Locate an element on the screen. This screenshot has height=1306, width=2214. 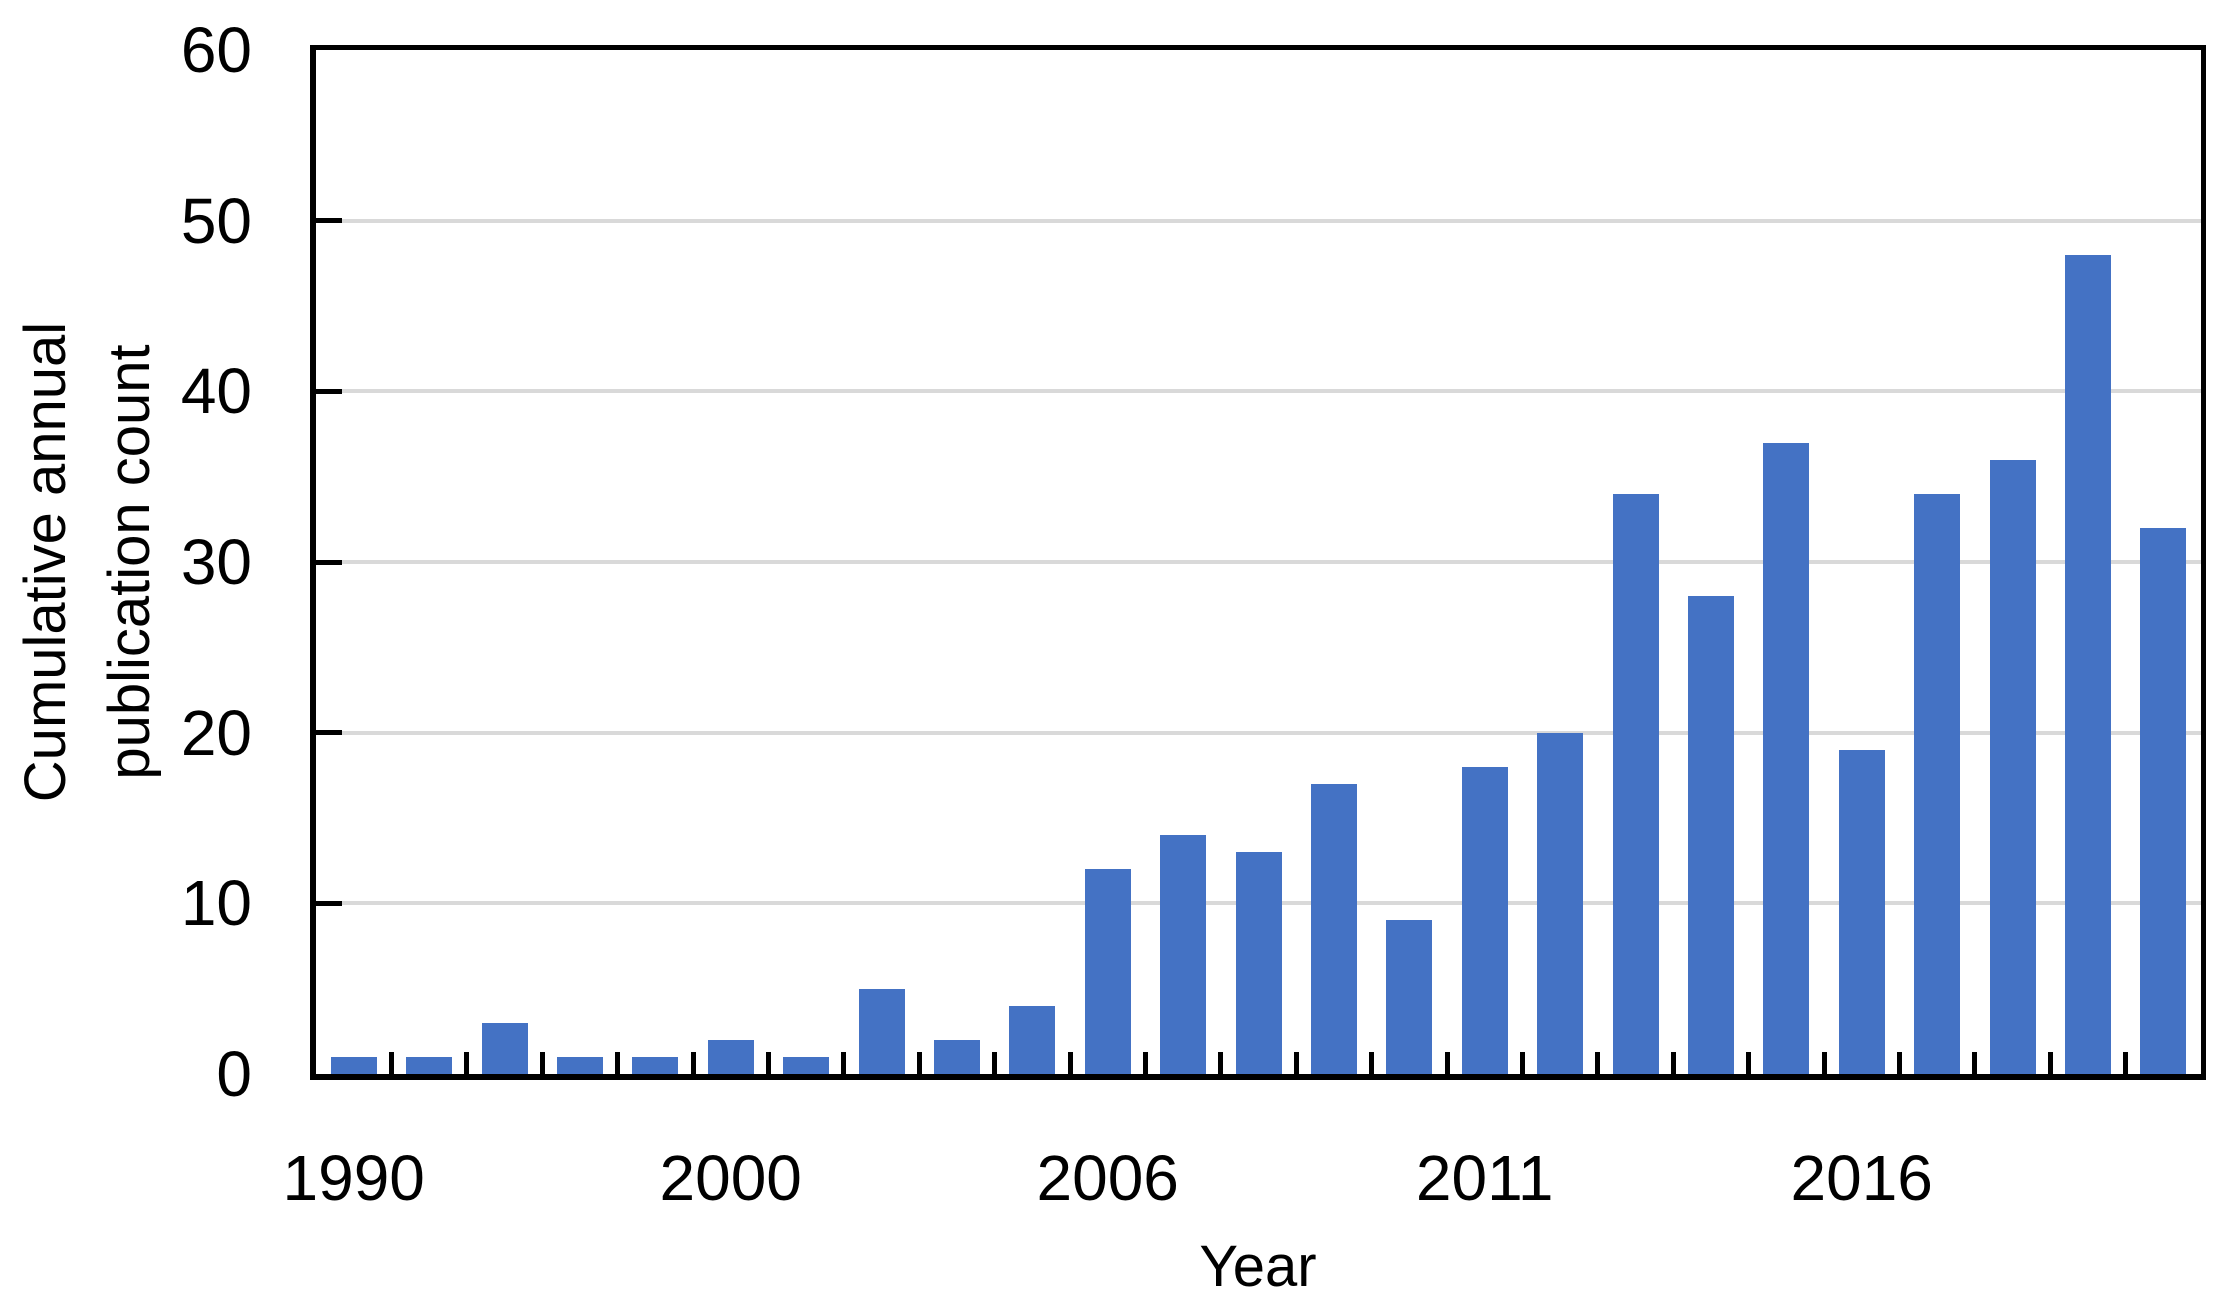
x-tick-label-2000: 2000 is located at coordinates (730, 1178).